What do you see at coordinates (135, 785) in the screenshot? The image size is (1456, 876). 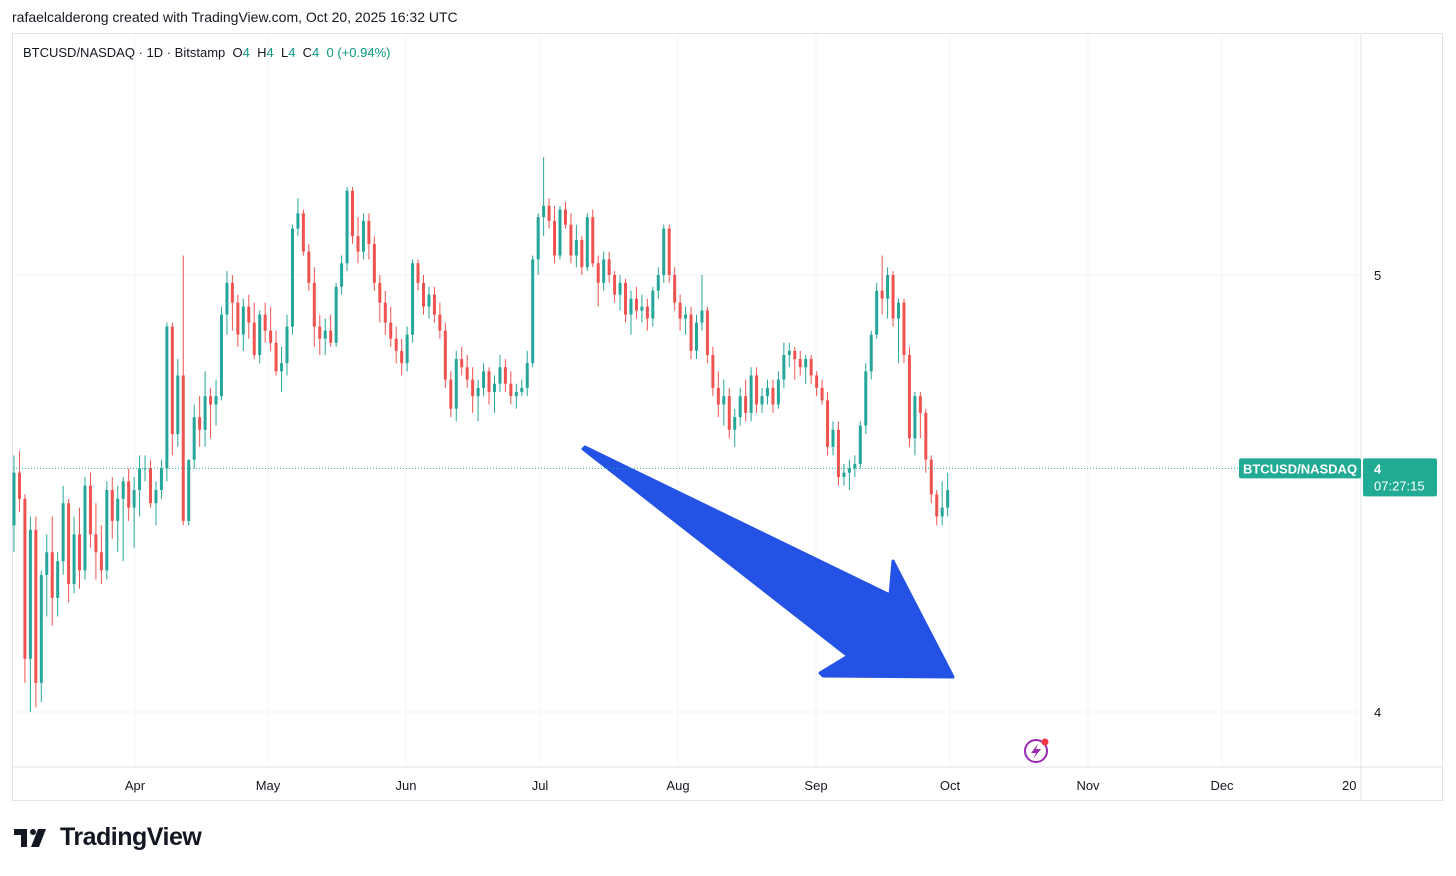 I see `x-tick-label: Apr` at bounding box center [135, 785].